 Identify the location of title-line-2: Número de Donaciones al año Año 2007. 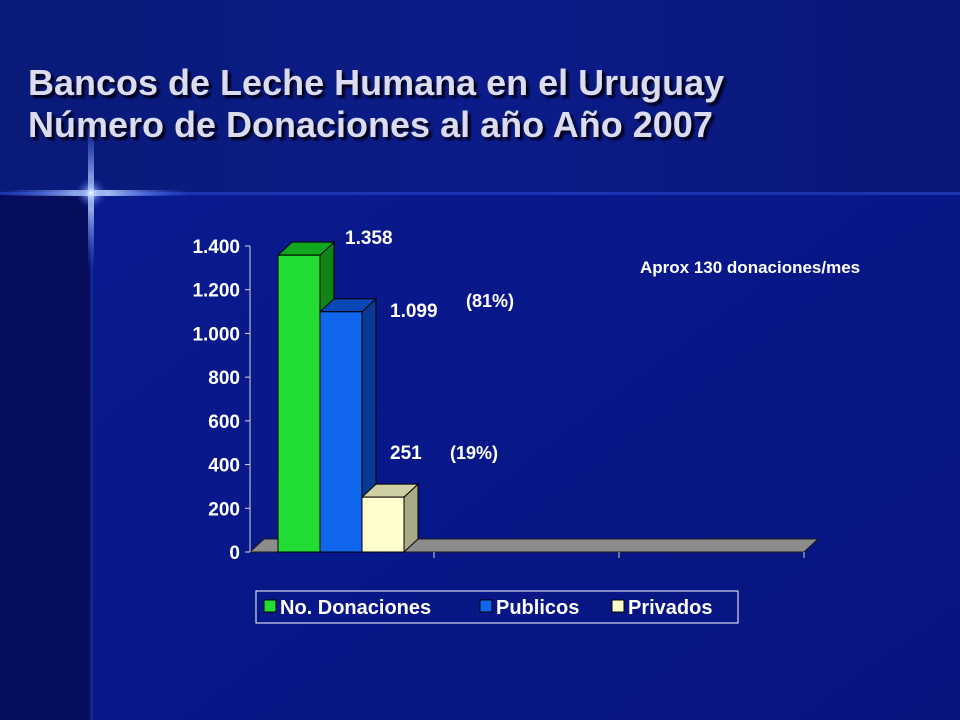
(370, 124).